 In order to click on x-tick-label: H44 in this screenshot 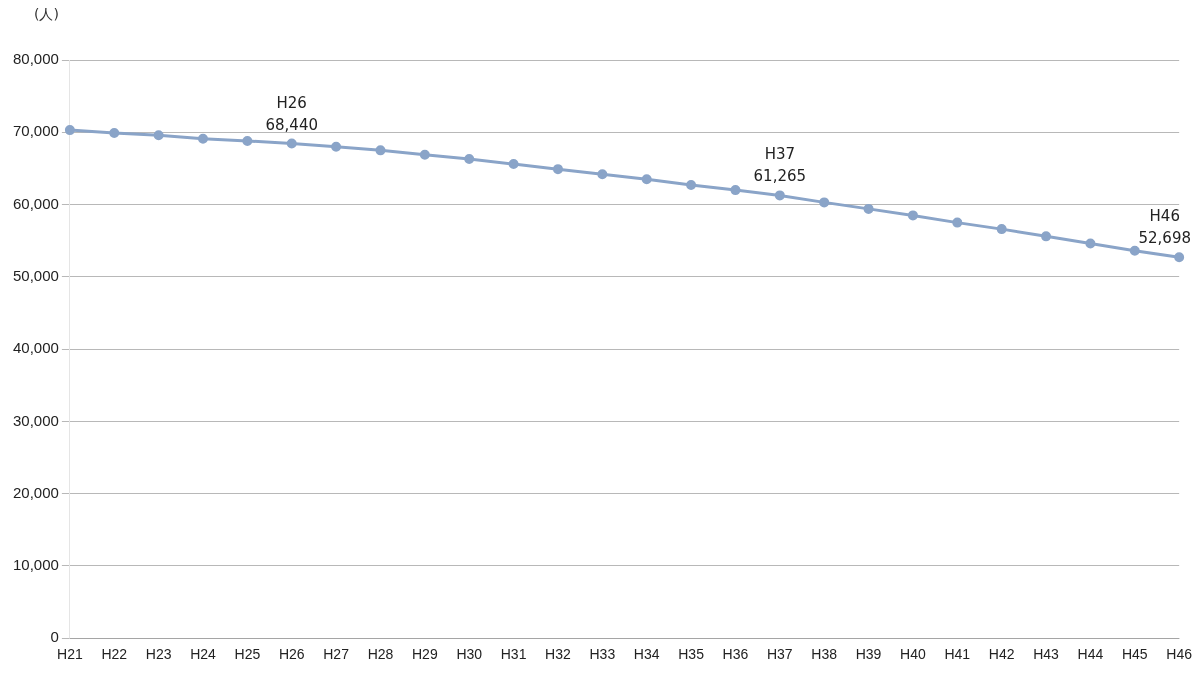, I will do `click(1090, 654)`.